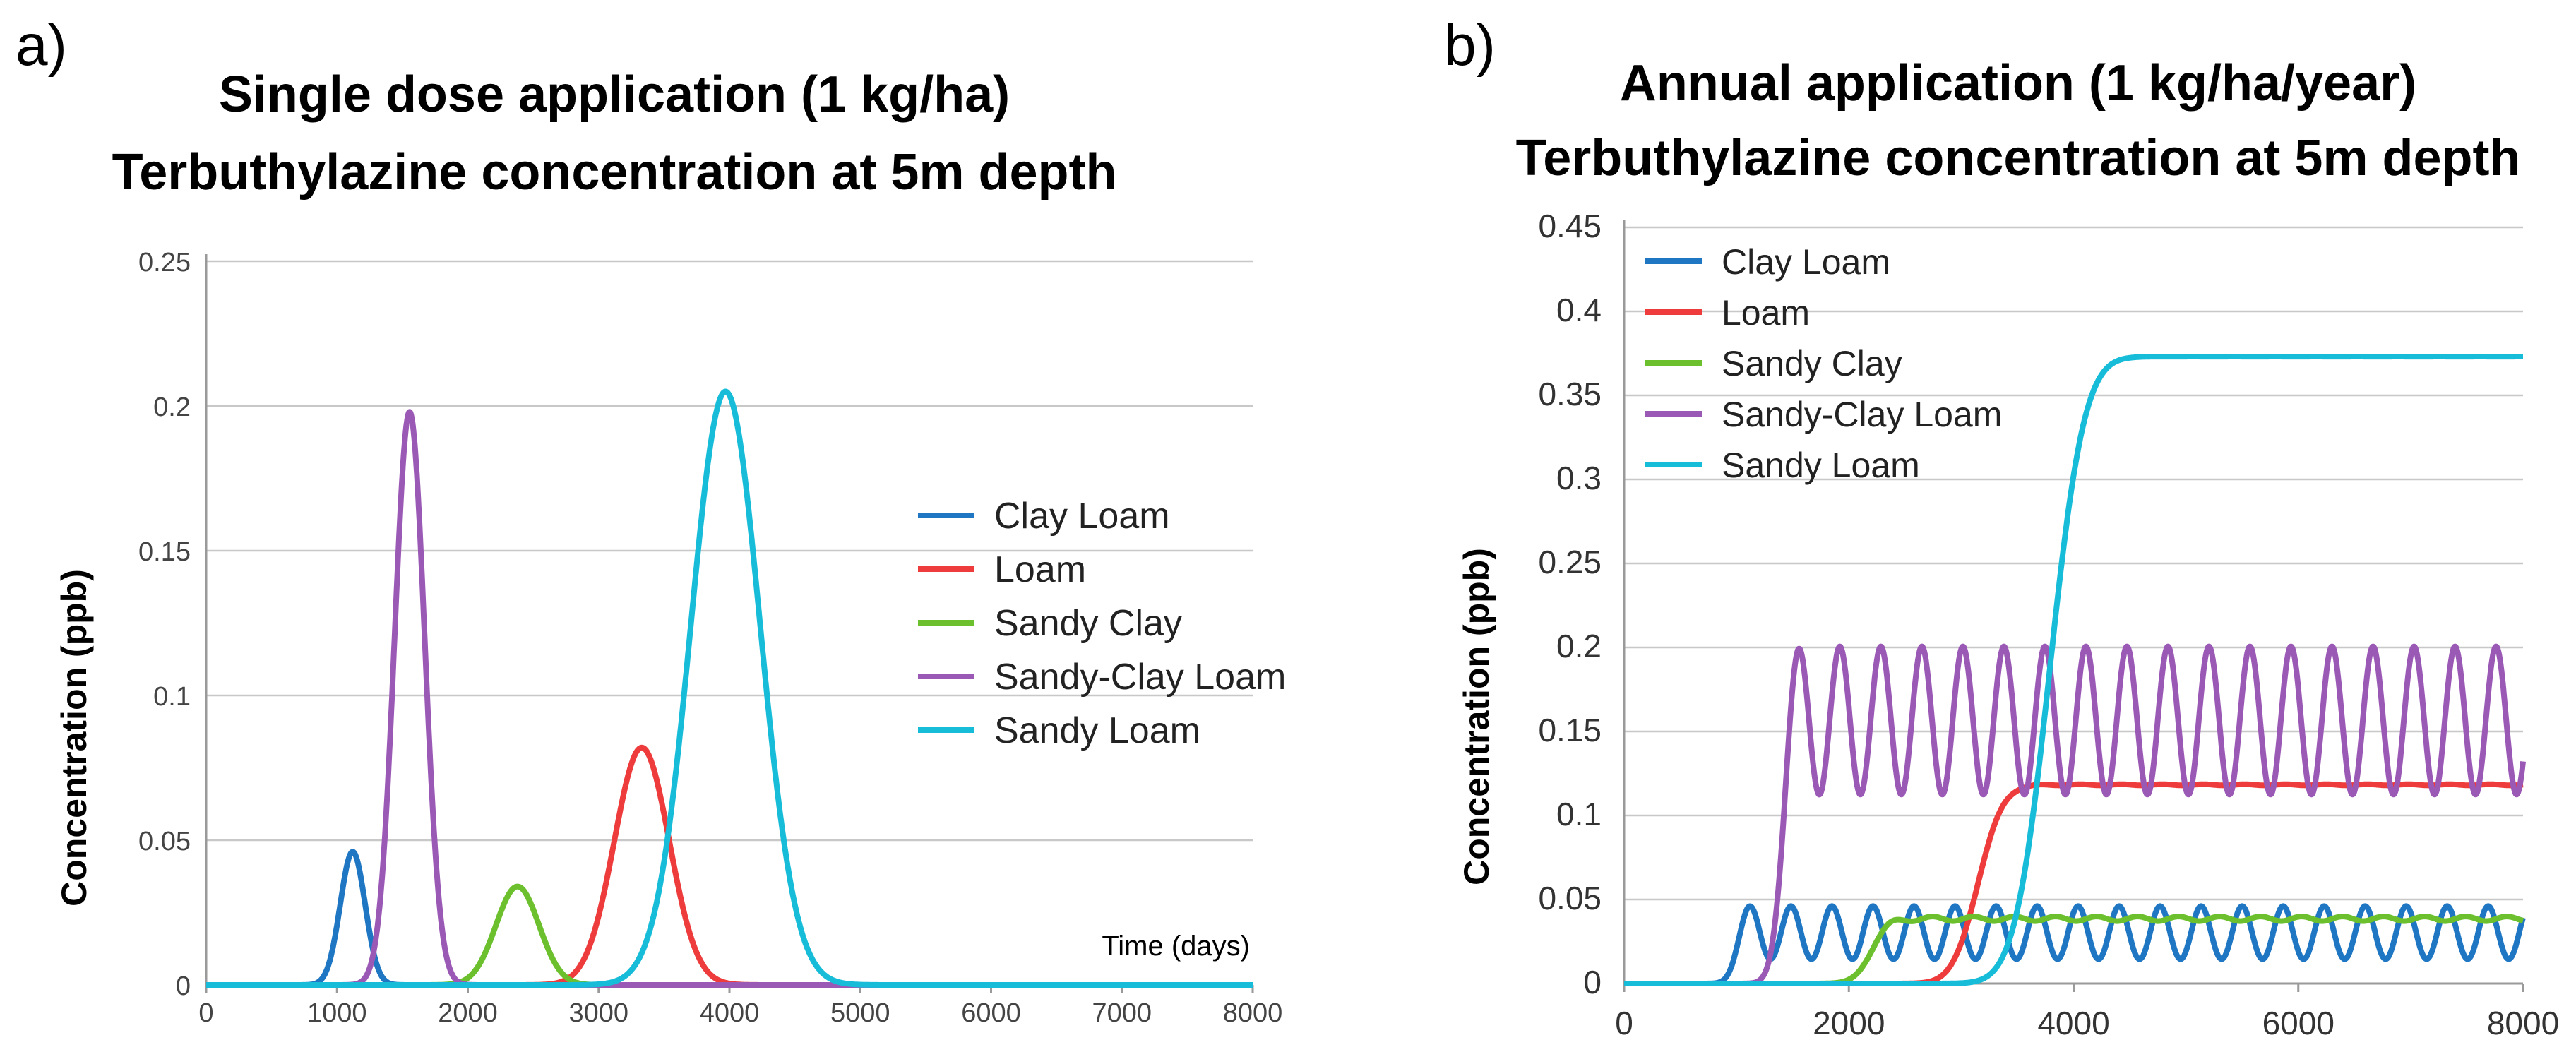 This screenshot has height=1064, width=2576. Describe the element at coordinates (614, 94) in the screenshot. I see `panel-a-title: Single dose application (1 kg/ha)` at that location.